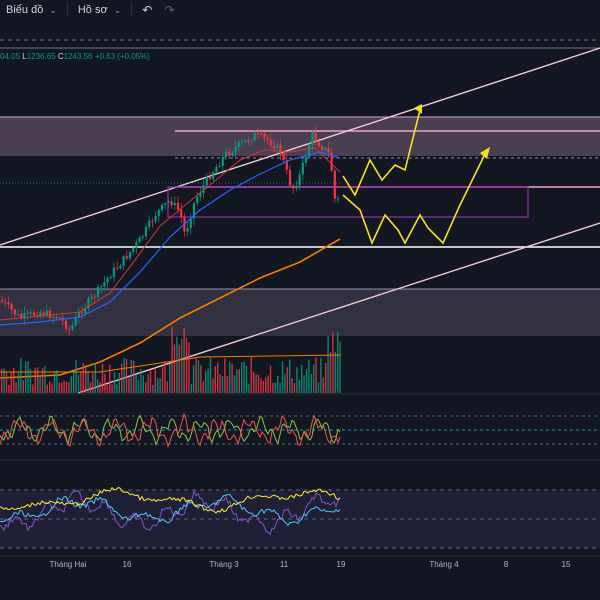  Describe the element at coordinates (92, 10) in the screenshot. I see `profile-menu-label: Hồ sơ` at that location.